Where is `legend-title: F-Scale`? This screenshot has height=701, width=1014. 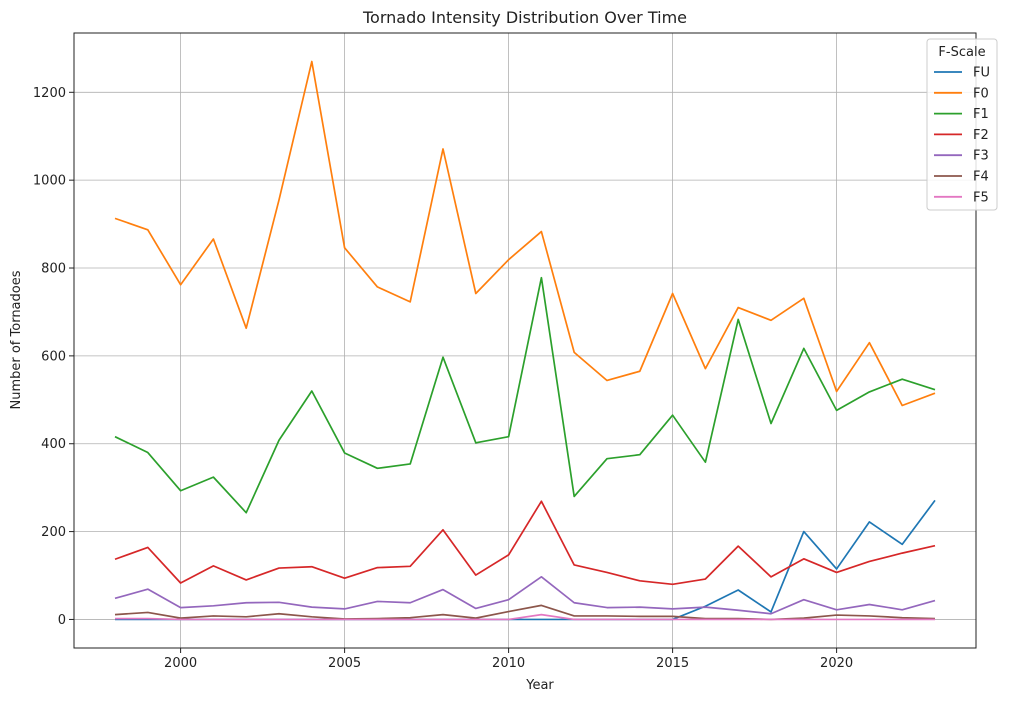 legend-title: F-Scale is located at coordinates (961, 52).